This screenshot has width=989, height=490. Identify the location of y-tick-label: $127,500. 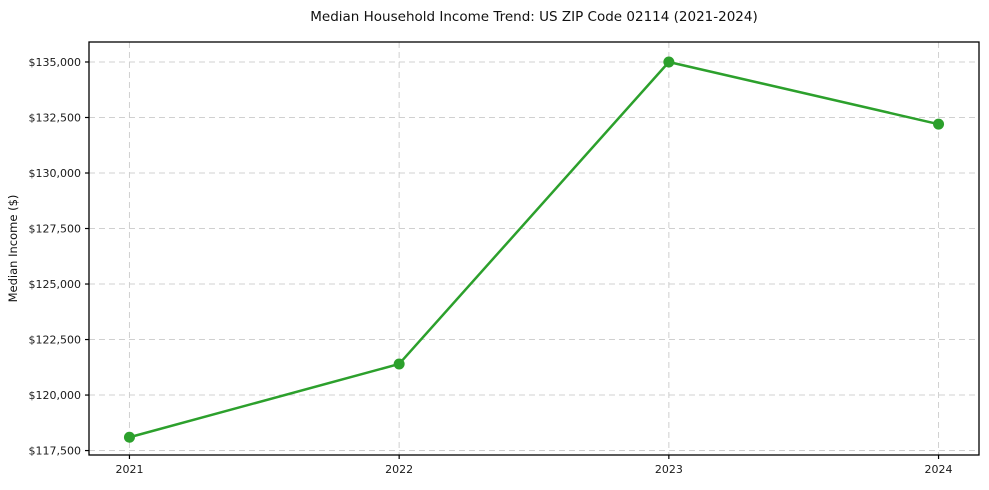
(55, 229).